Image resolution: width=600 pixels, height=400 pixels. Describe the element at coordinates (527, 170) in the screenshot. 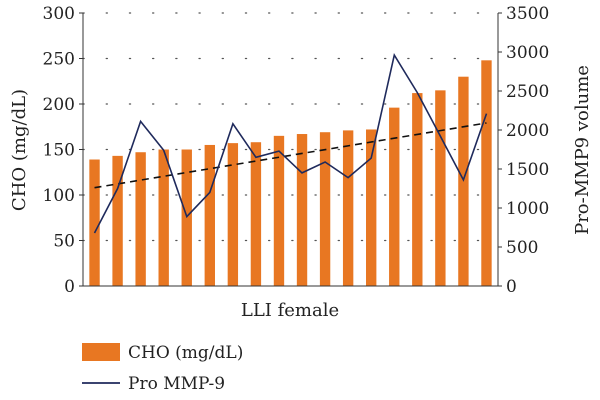

I see `right-tick-label: 1500` at that location.